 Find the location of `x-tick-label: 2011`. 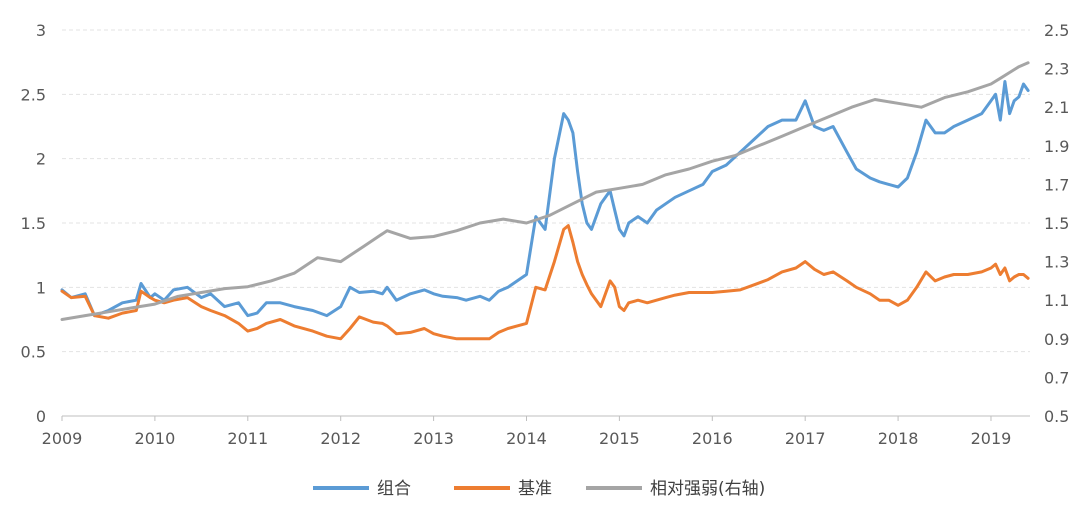

x-tick-label: 2011 is located at coordinates (247, 438).